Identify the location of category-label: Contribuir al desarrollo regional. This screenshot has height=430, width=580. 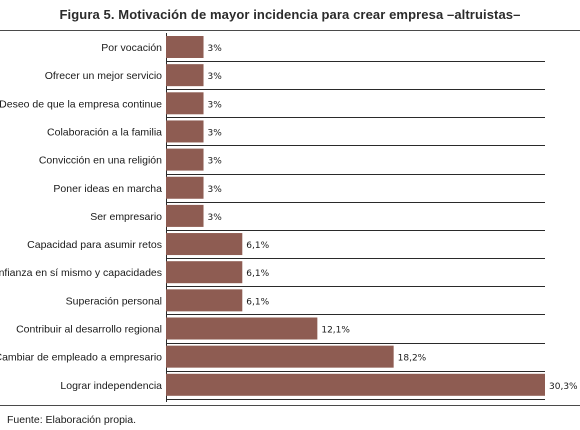
(89, 330).